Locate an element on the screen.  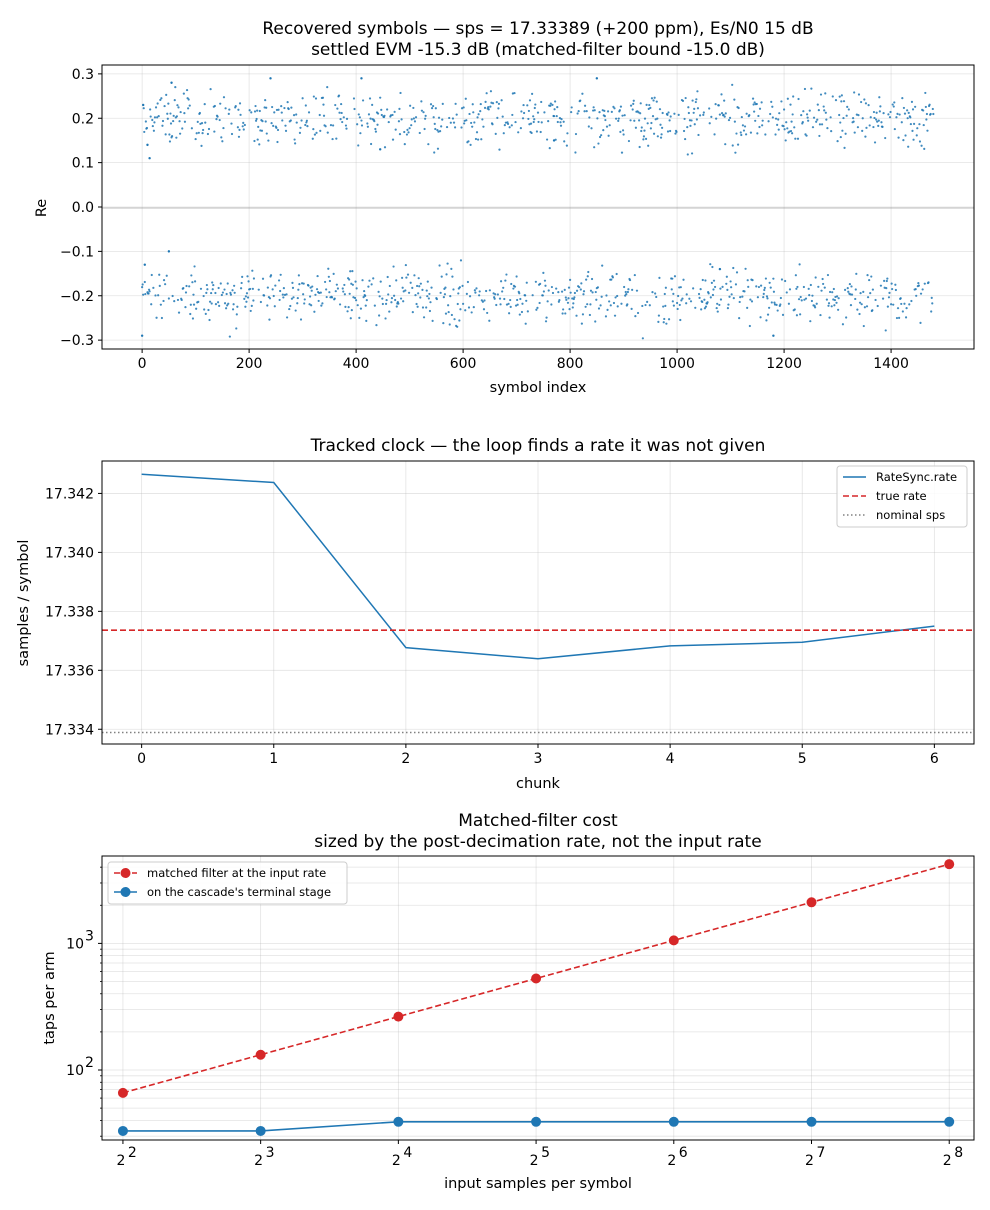
scatter-y-tick: −0.3 is located at coordinates (81, 341).